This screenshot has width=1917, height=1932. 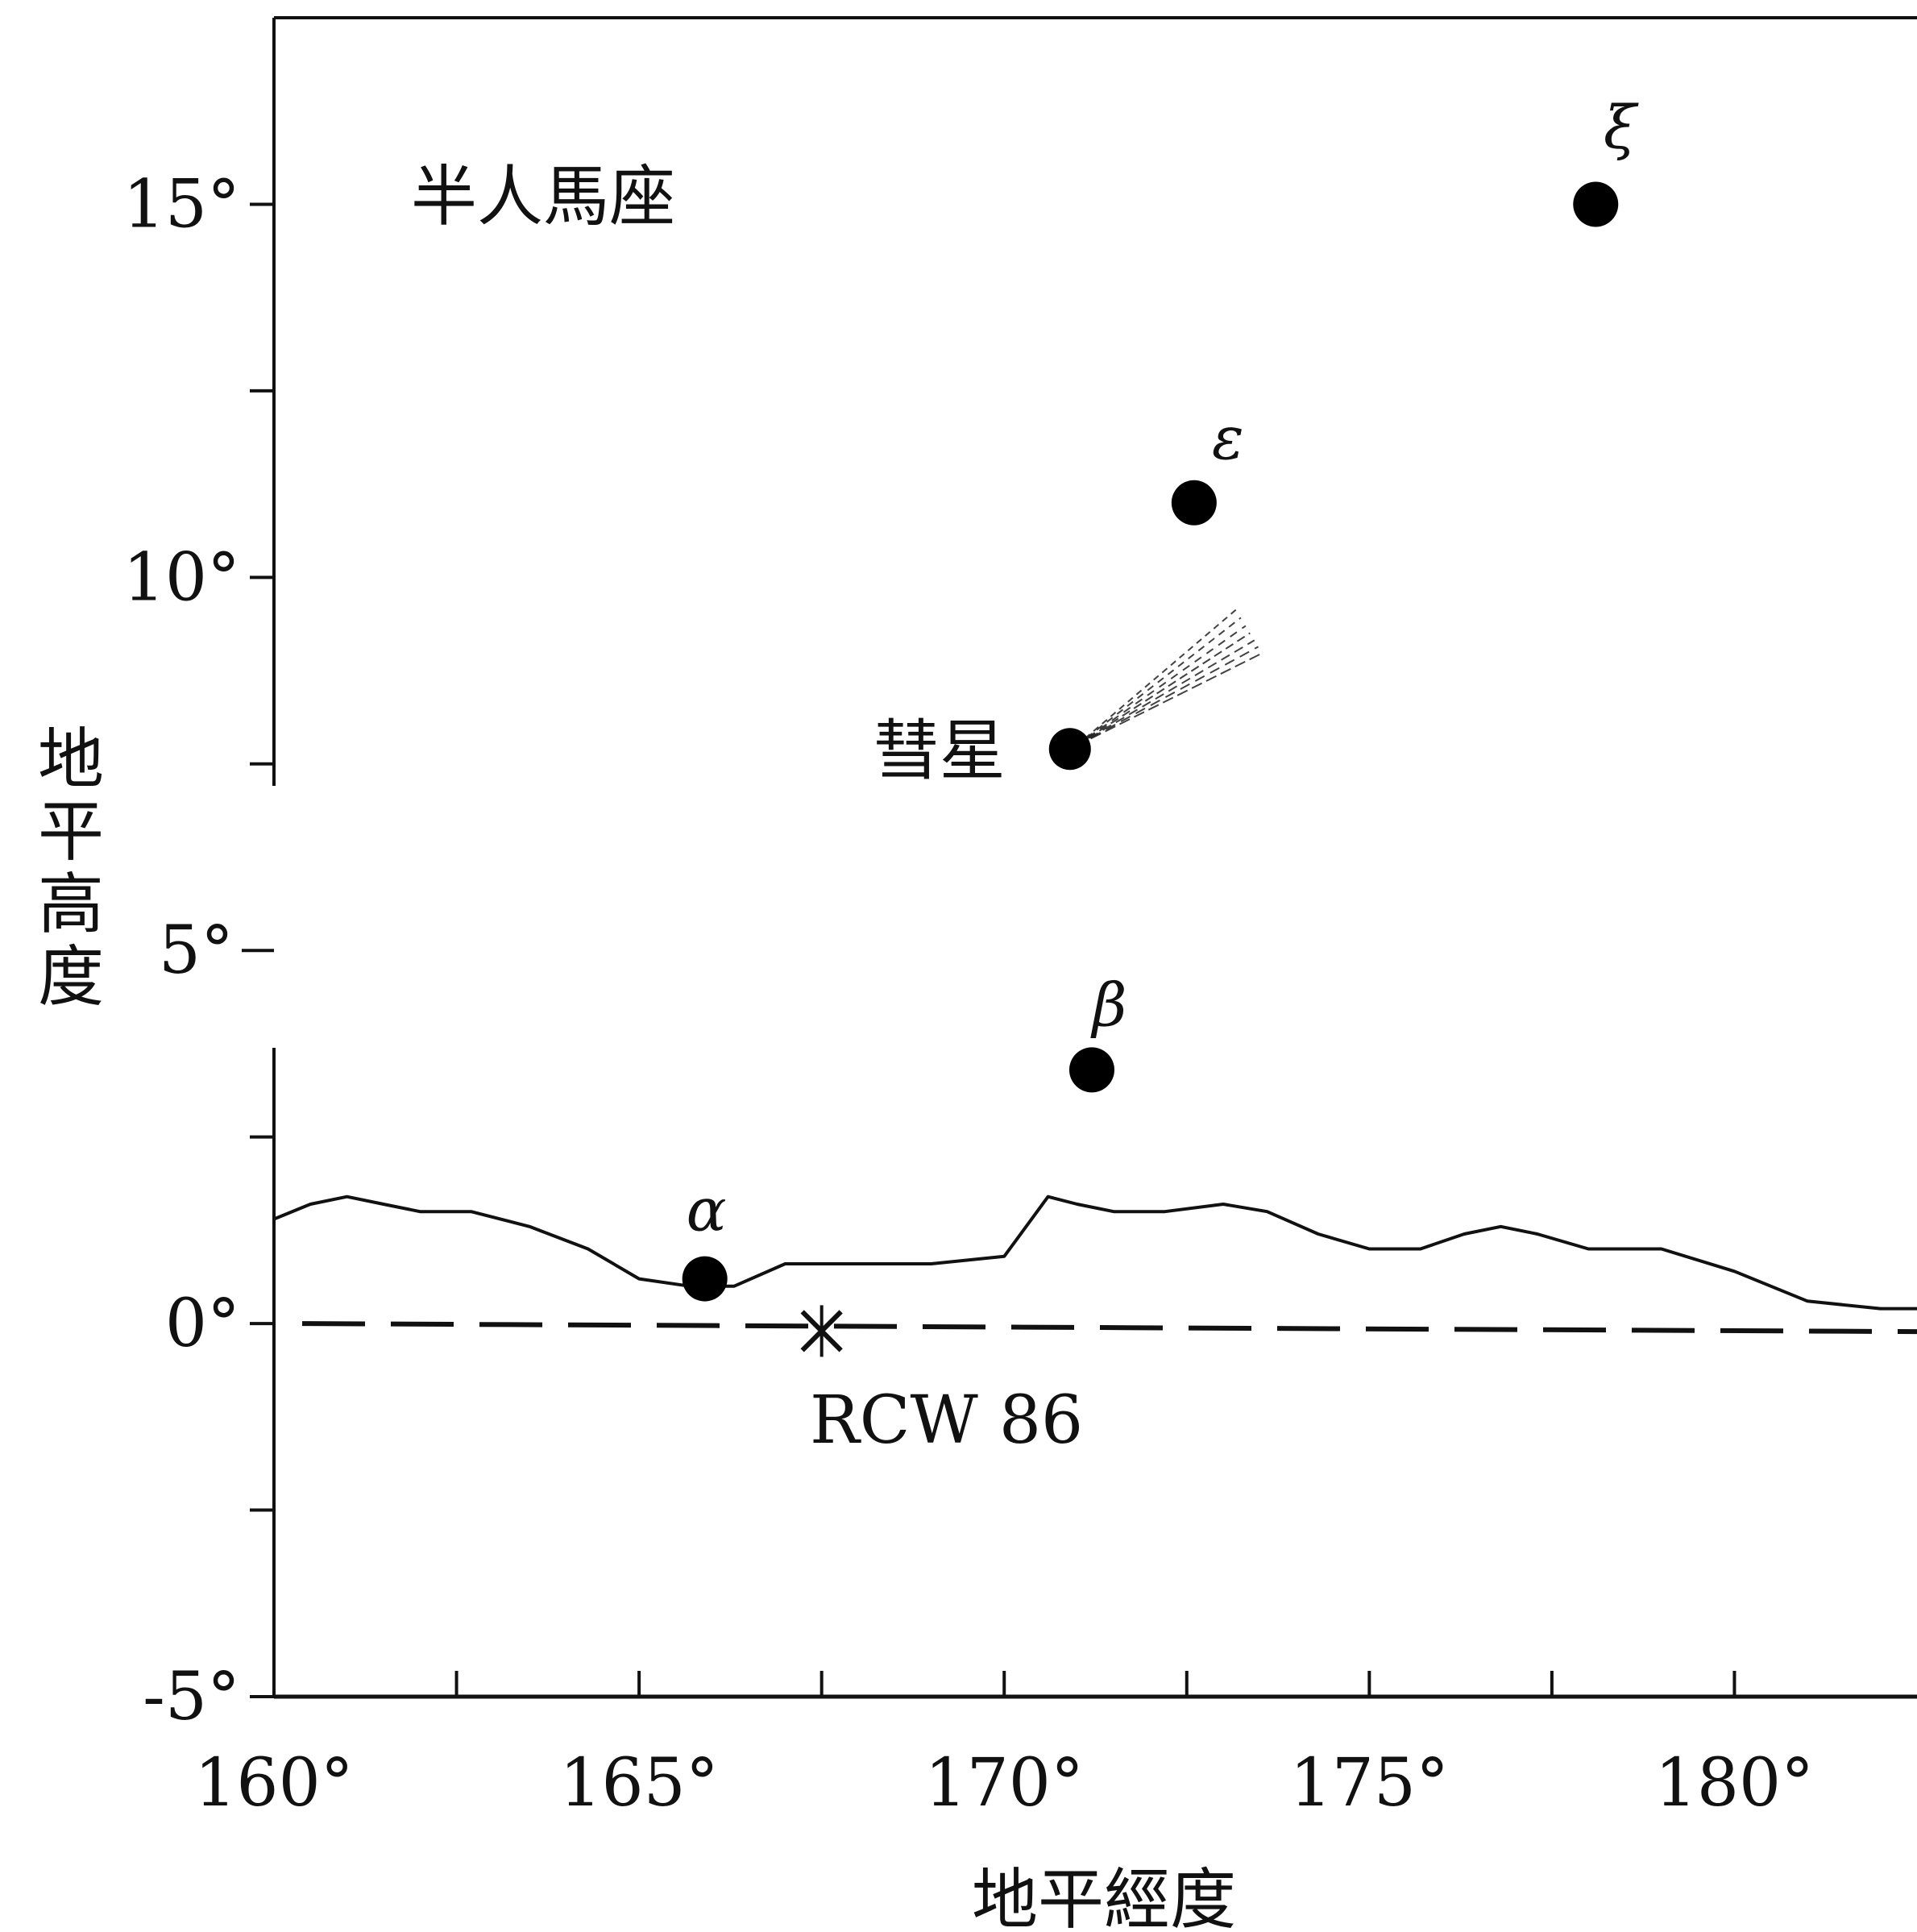 What do you see at coordinates (1104, 1897) in the screenshot?
I see `x-axis-label: 地平經度` at bounding box center [1104, 1897].